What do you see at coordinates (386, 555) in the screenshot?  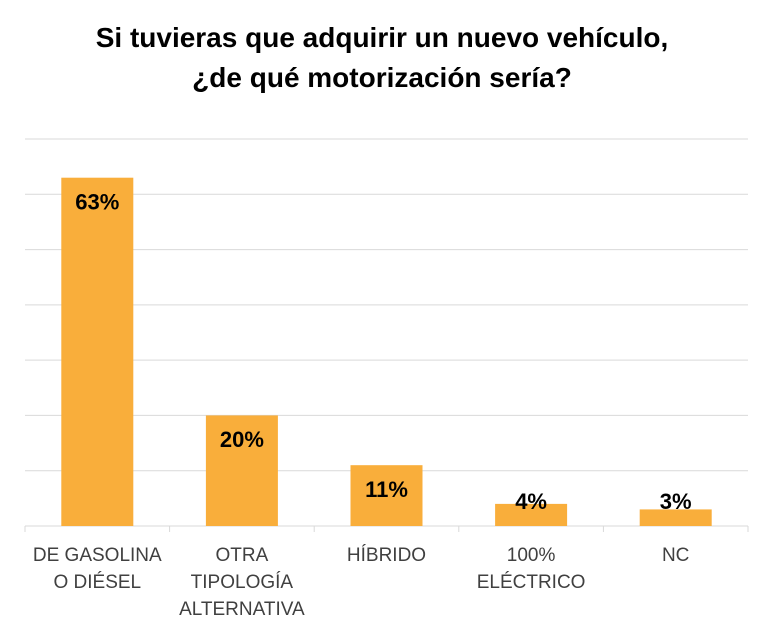 I see `x-tick-label: HÍBRIDO` at bounding box center [386, 555].